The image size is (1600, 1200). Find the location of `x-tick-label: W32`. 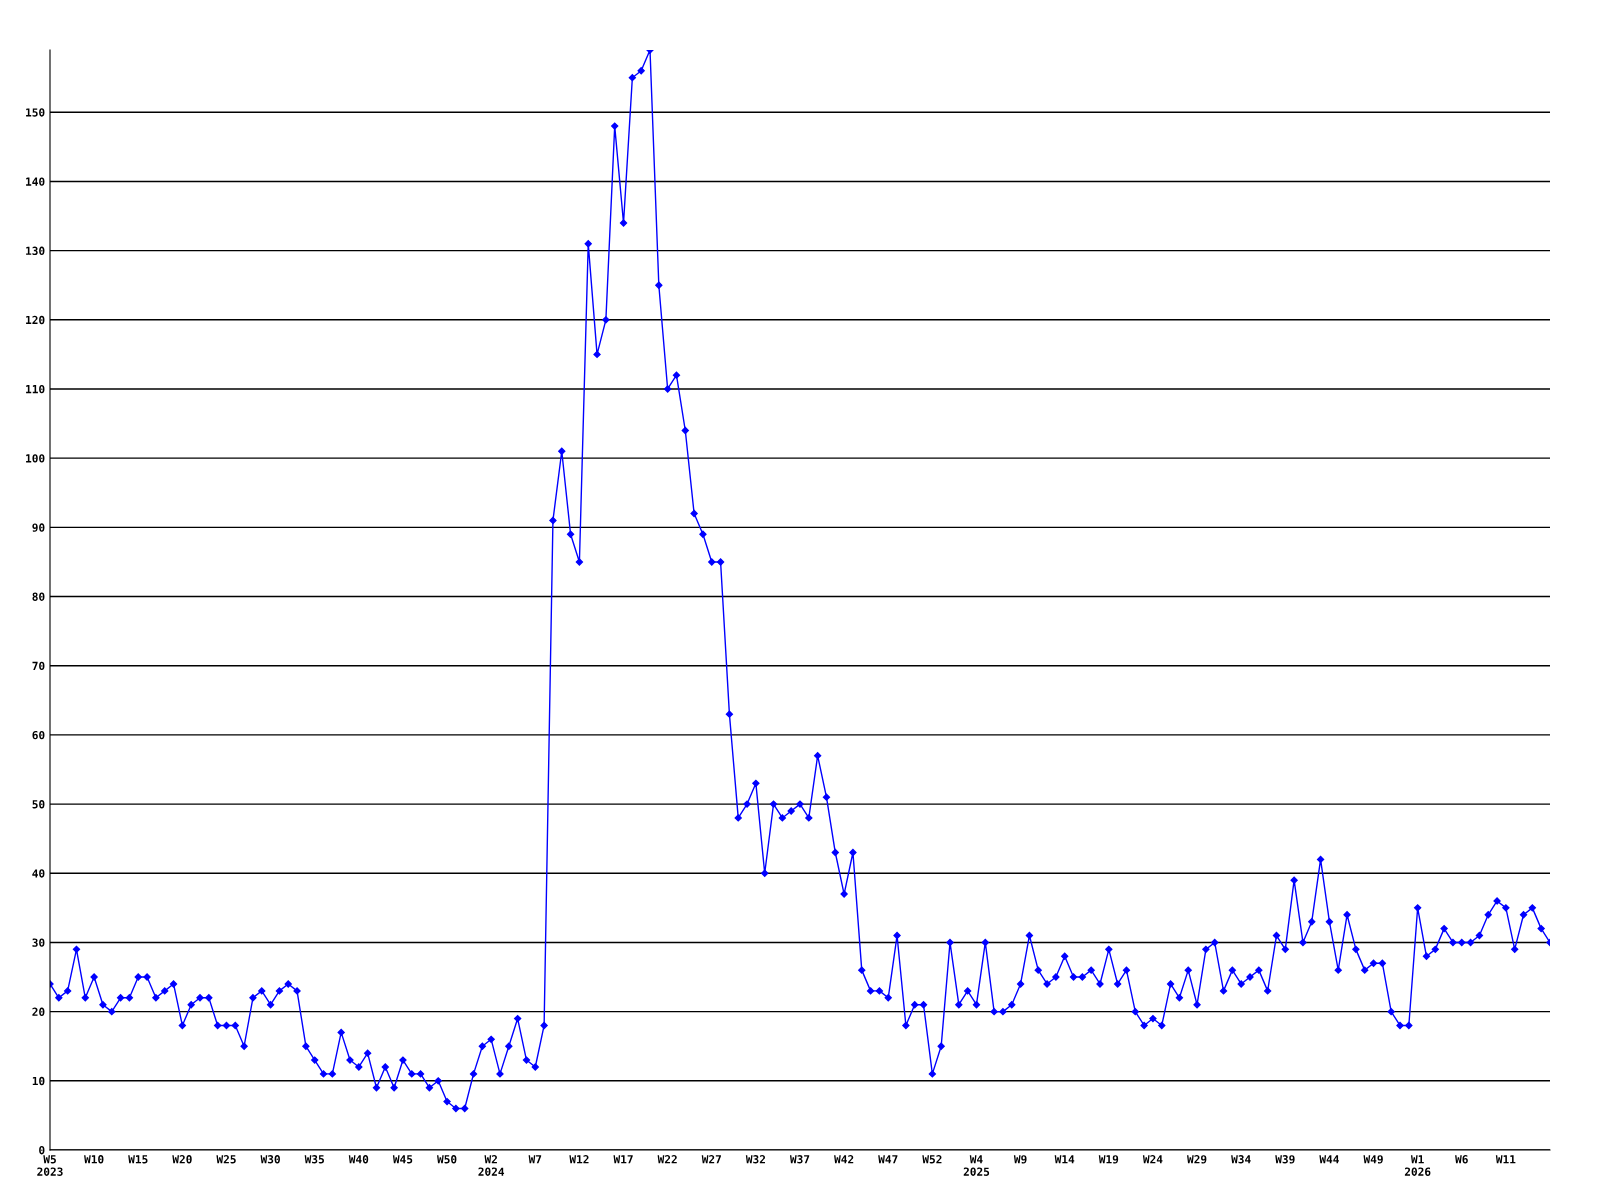

x-tick-label: W32 is located at coordinates (755, 1159).